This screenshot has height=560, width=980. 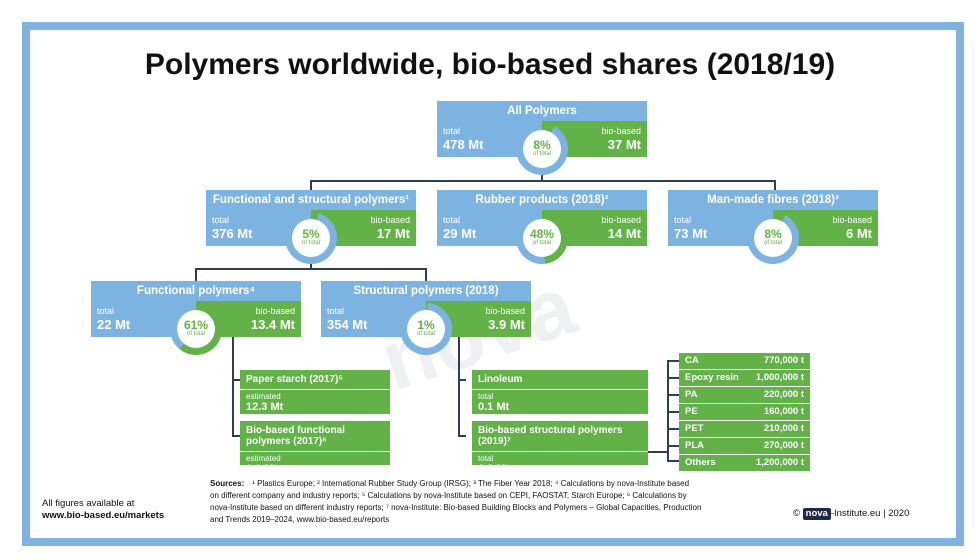 What do you see at coordinates (315, 380) in the screenshot?
I see `box-title: Paper starch (2017)⁵` at bounding box center [315, 380].